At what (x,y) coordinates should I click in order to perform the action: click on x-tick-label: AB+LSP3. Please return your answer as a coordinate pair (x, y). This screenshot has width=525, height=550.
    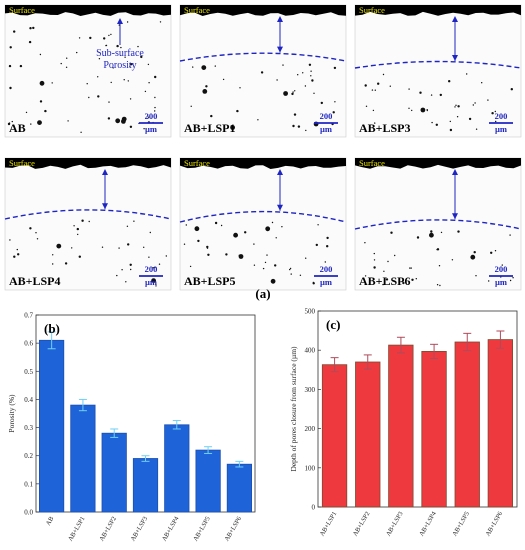
    Looking at the image, I should click on (395, 524).